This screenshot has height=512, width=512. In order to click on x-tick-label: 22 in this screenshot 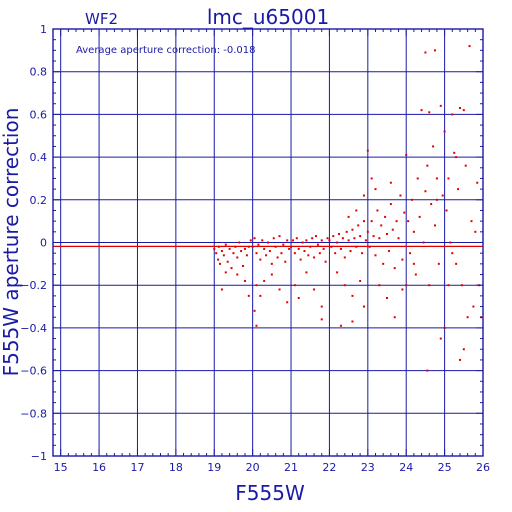, I will do `click(329, 467)`.